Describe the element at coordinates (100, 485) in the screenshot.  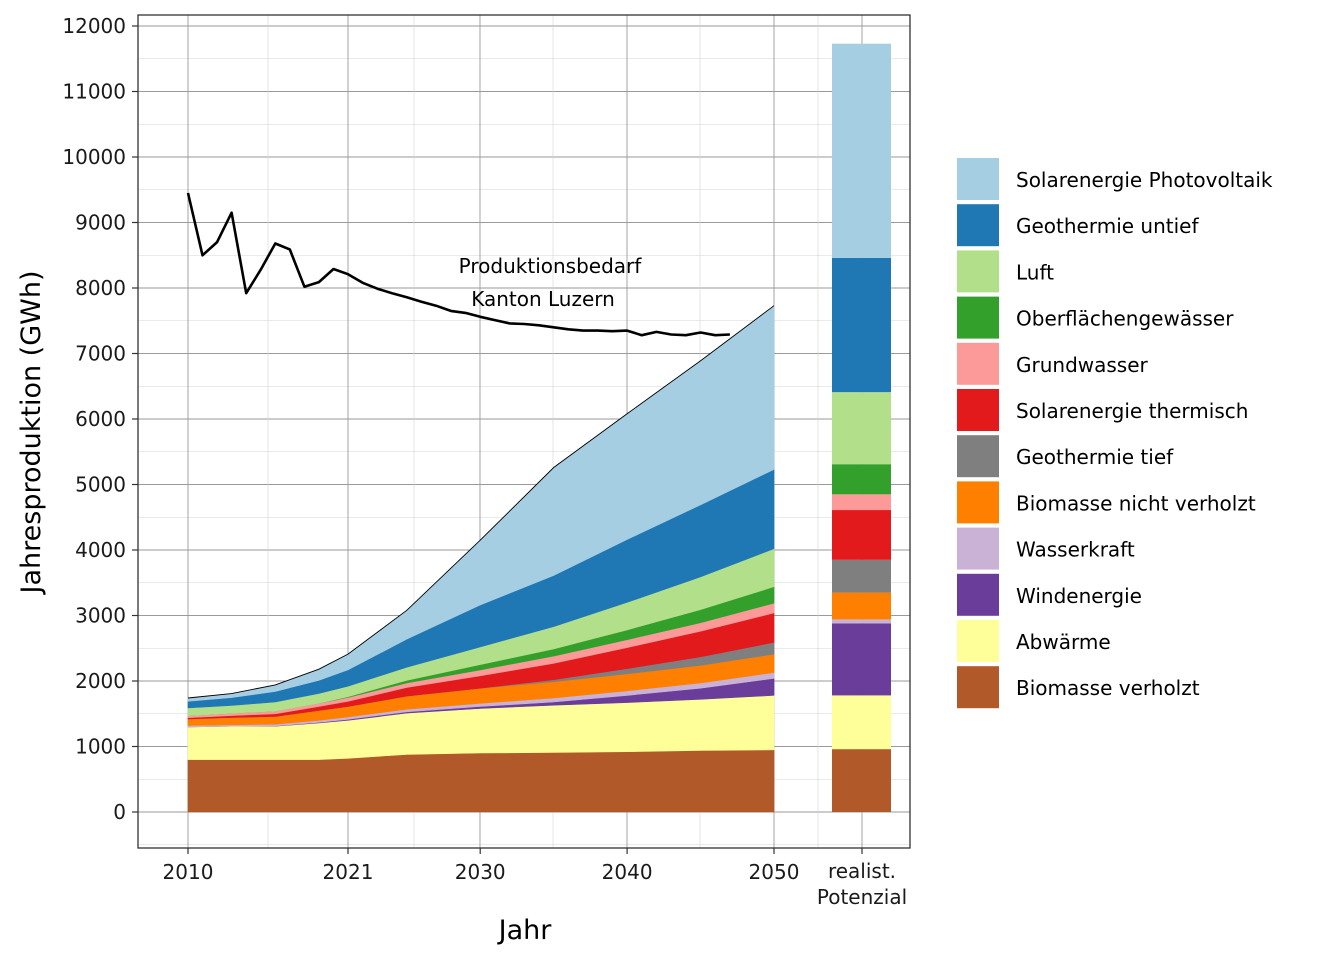
I see `y-tick-label: 5000` at that location.